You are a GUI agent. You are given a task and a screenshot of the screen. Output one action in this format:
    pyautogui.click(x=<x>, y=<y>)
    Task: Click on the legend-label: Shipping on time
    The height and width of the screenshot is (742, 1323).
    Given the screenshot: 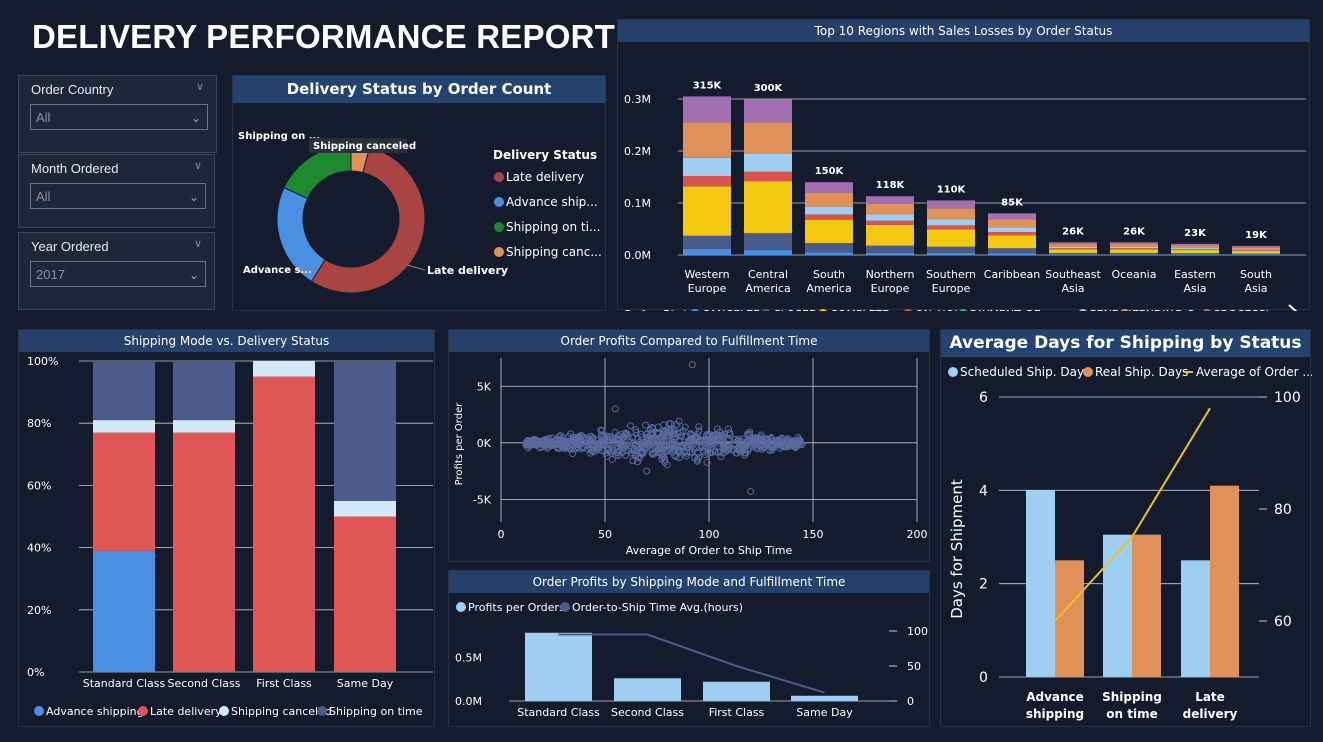 What is the action you would take?
    pyautogui.click(x=376, y=711)
    